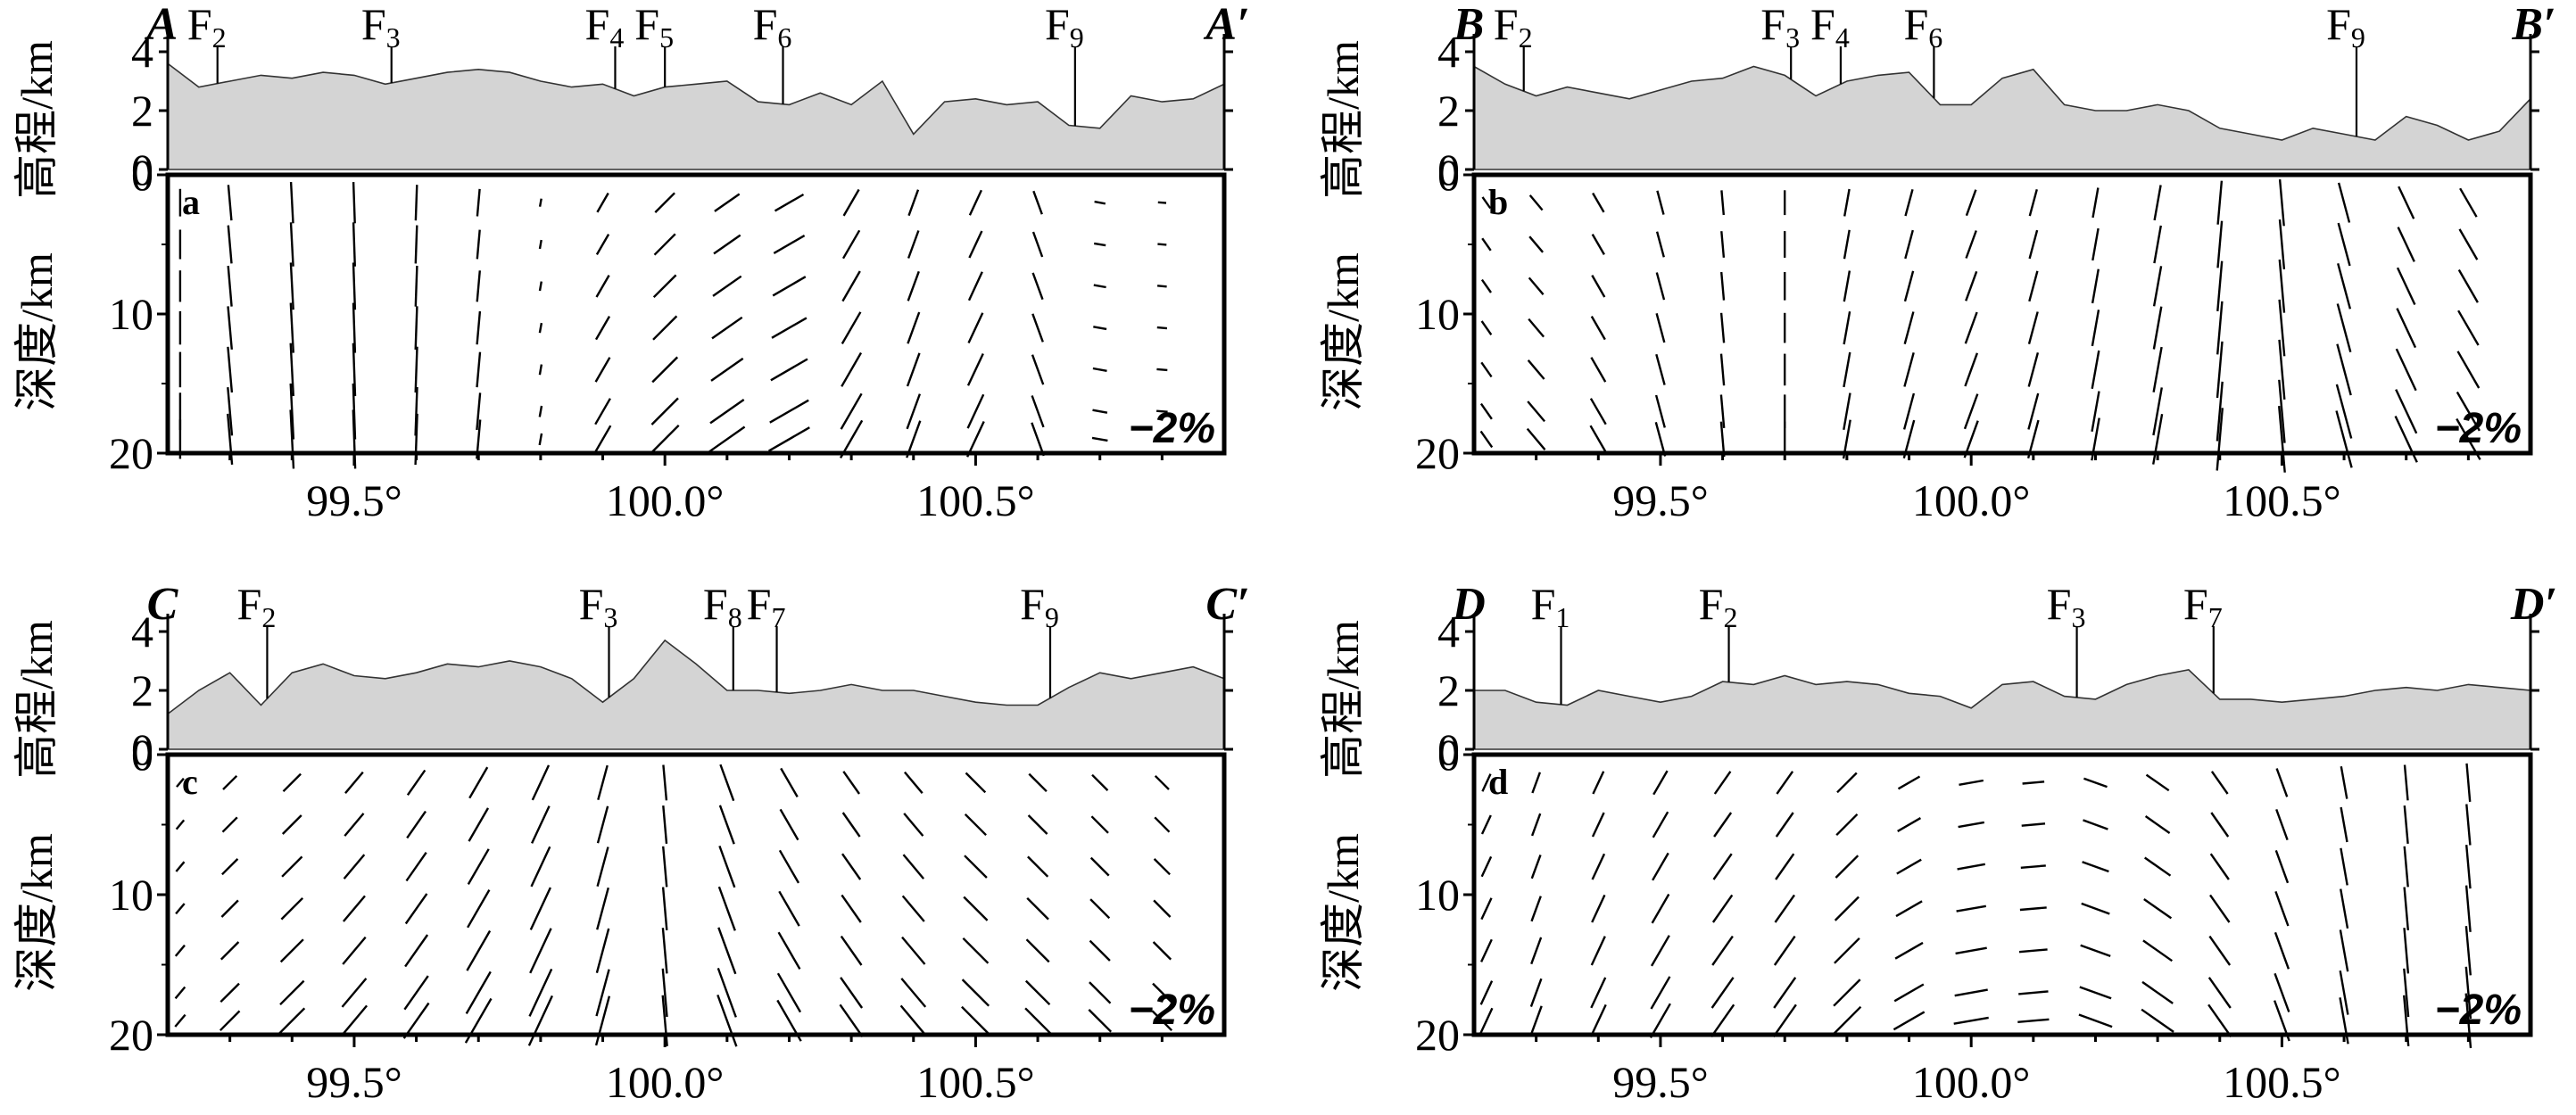 The width and height of the screenshot is (2576, 1115). Describe the element at coordinates (1780, 27) in the screenshot. I see `fault-label: F3` at that location.